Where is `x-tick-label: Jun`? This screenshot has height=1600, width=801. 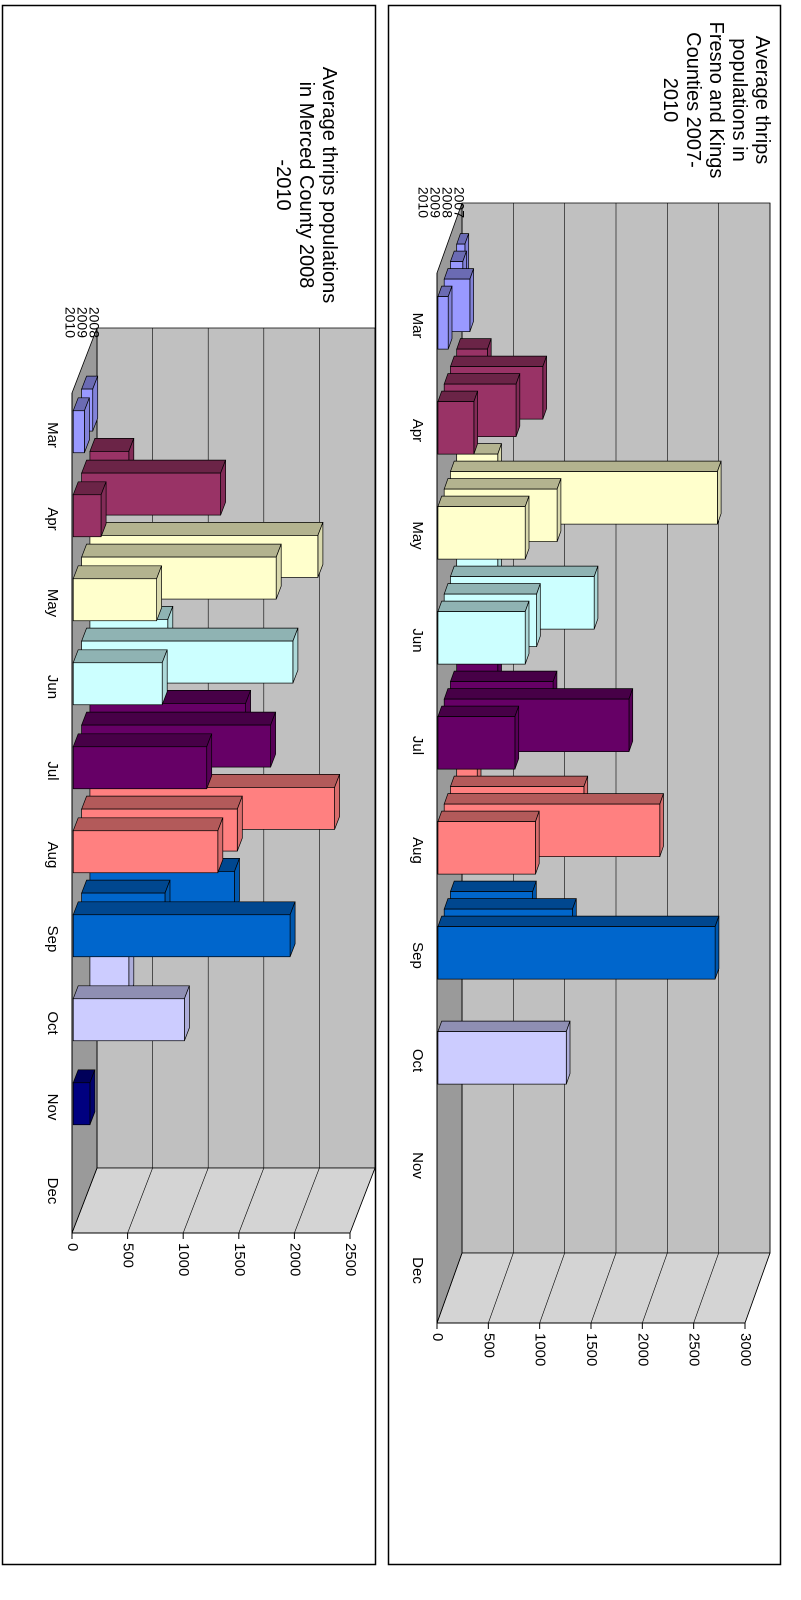 x-tick-label: Jun is located at coordinates (52, 687).